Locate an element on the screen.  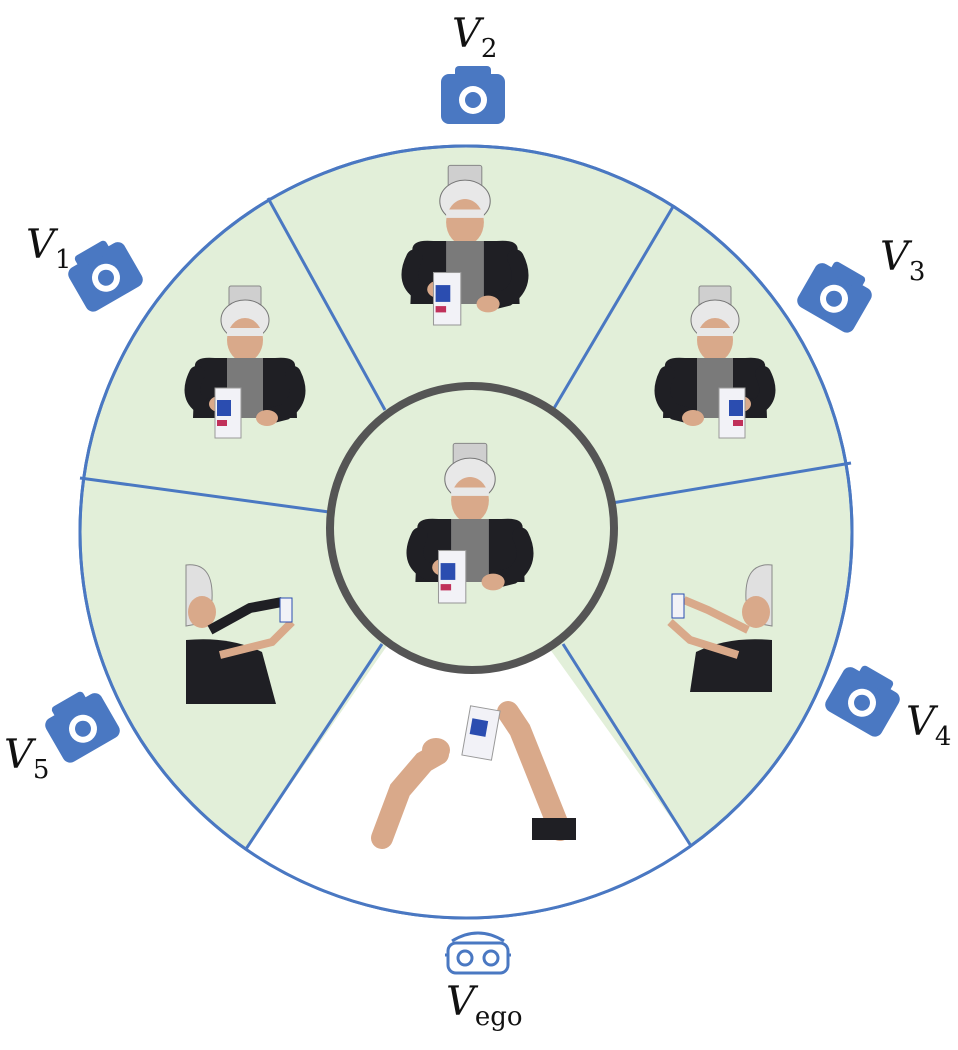
camera-icon-v1 is located at coordinates (103, 273).